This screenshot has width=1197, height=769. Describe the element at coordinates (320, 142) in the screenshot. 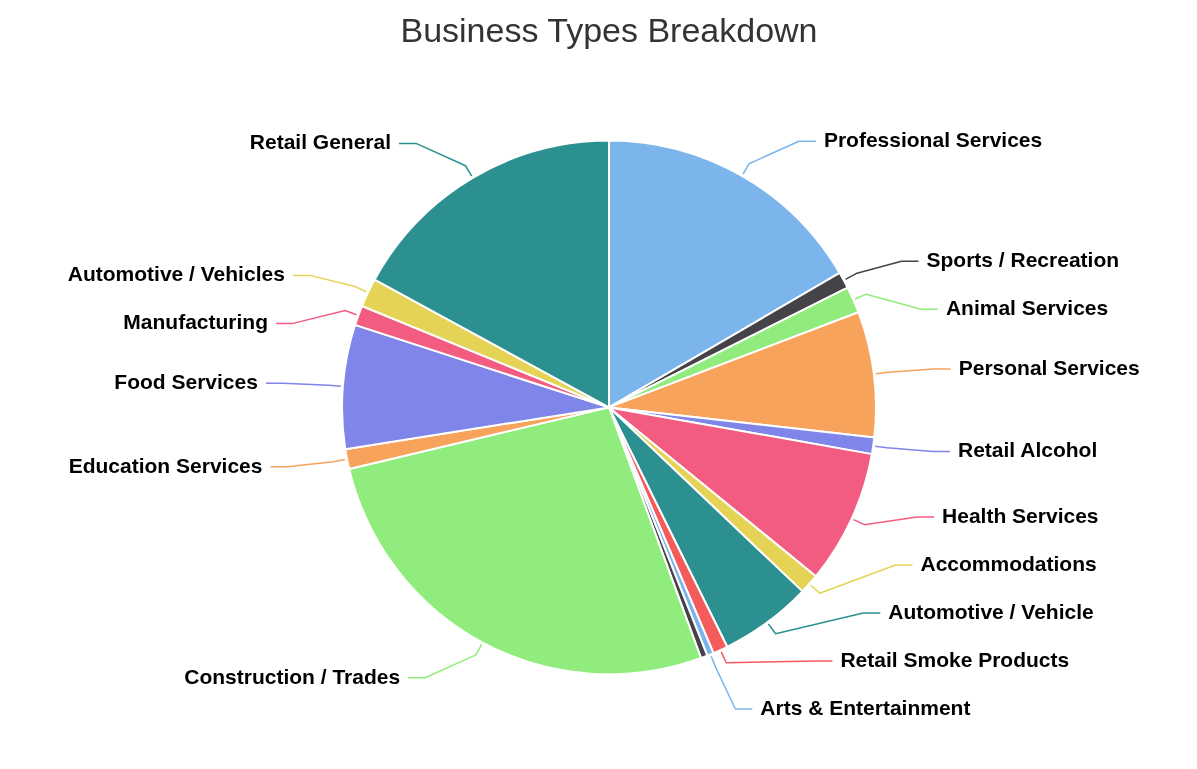

I see `slice-label: Retail General` at that location.